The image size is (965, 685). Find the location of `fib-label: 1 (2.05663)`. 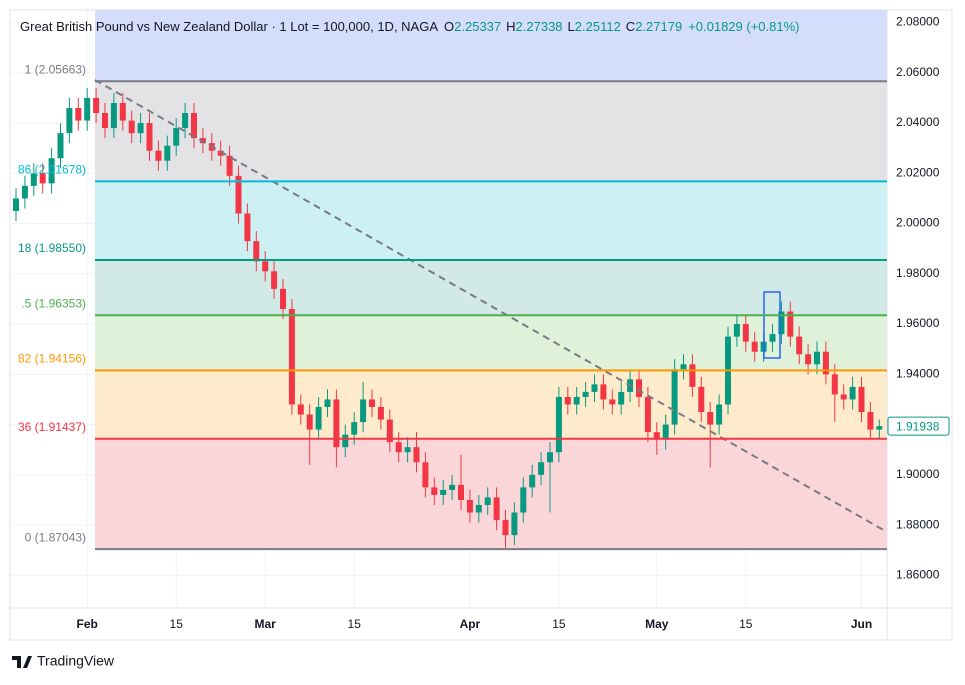

fib-label: 1 (2.05663) is located at coordinates (55, 69).